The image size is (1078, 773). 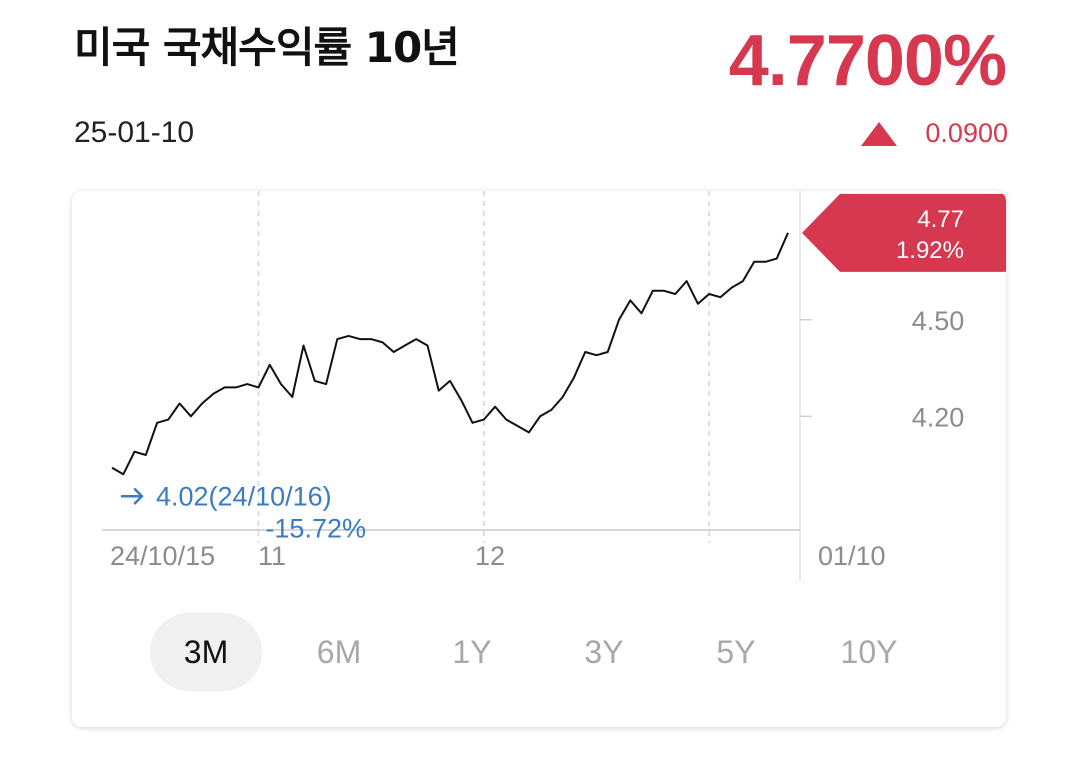 I want to click on y-tick-label-1: 4.20, so click(x=938, y=417).